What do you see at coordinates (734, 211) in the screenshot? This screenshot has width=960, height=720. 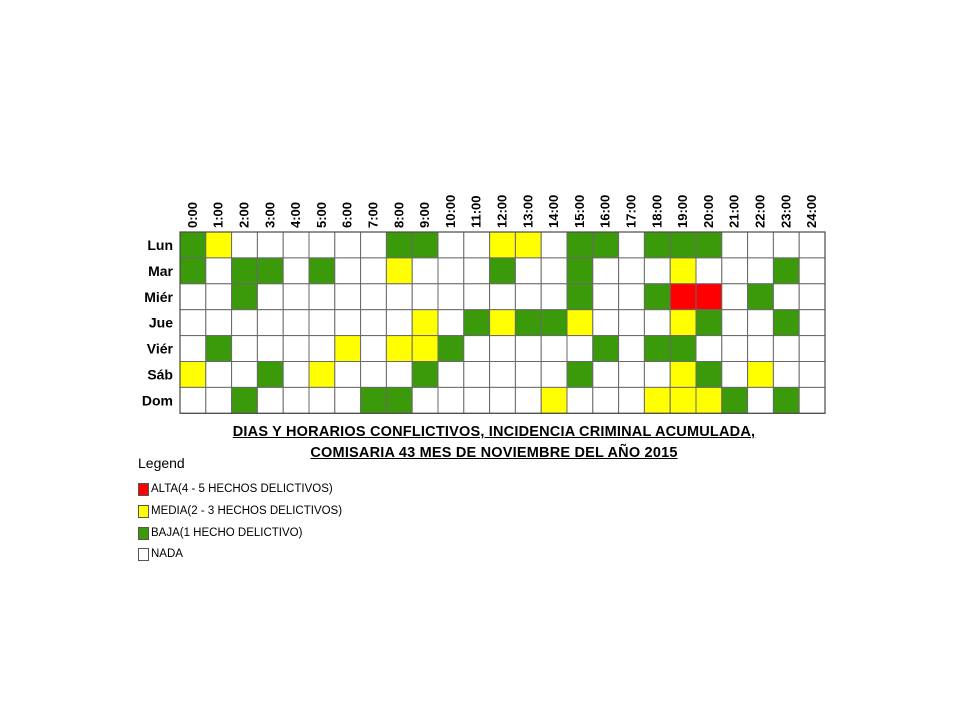 I see `hour-tick-label: 21:00` at bounding box center [734, 211].